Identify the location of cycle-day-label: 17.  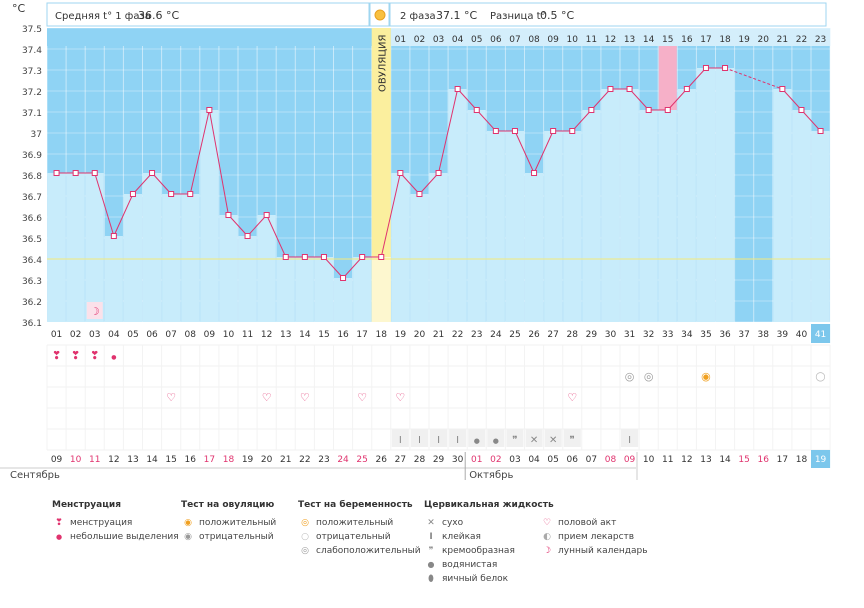
(361, 335).